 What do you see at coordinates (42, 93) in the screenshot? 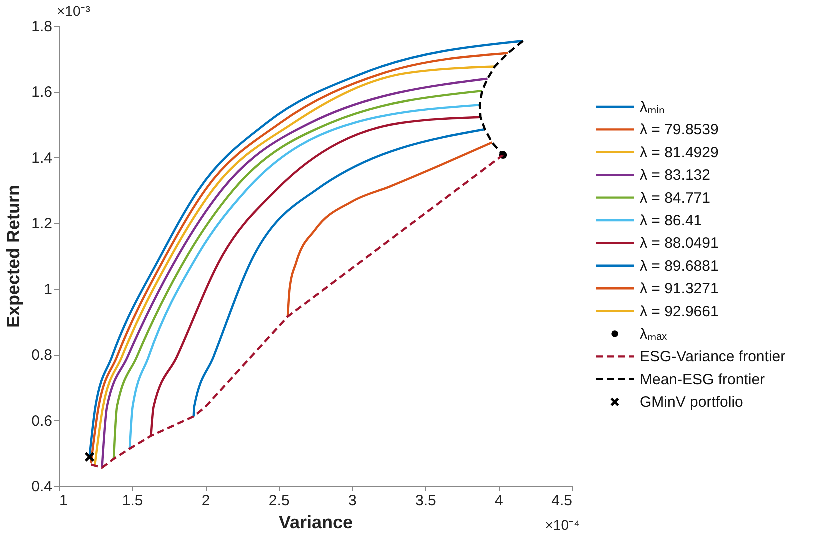
I see `y-tick-label: 1.6` at bounding box center [42, 93].